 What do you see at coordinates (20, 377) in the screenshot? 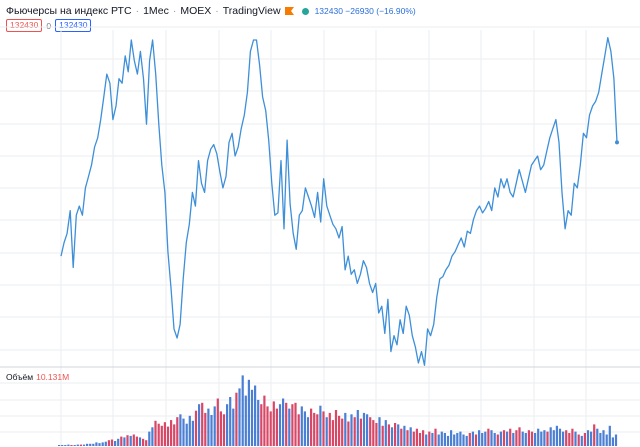
I see `volume-label: Объём` at bounding box center [20, 377].